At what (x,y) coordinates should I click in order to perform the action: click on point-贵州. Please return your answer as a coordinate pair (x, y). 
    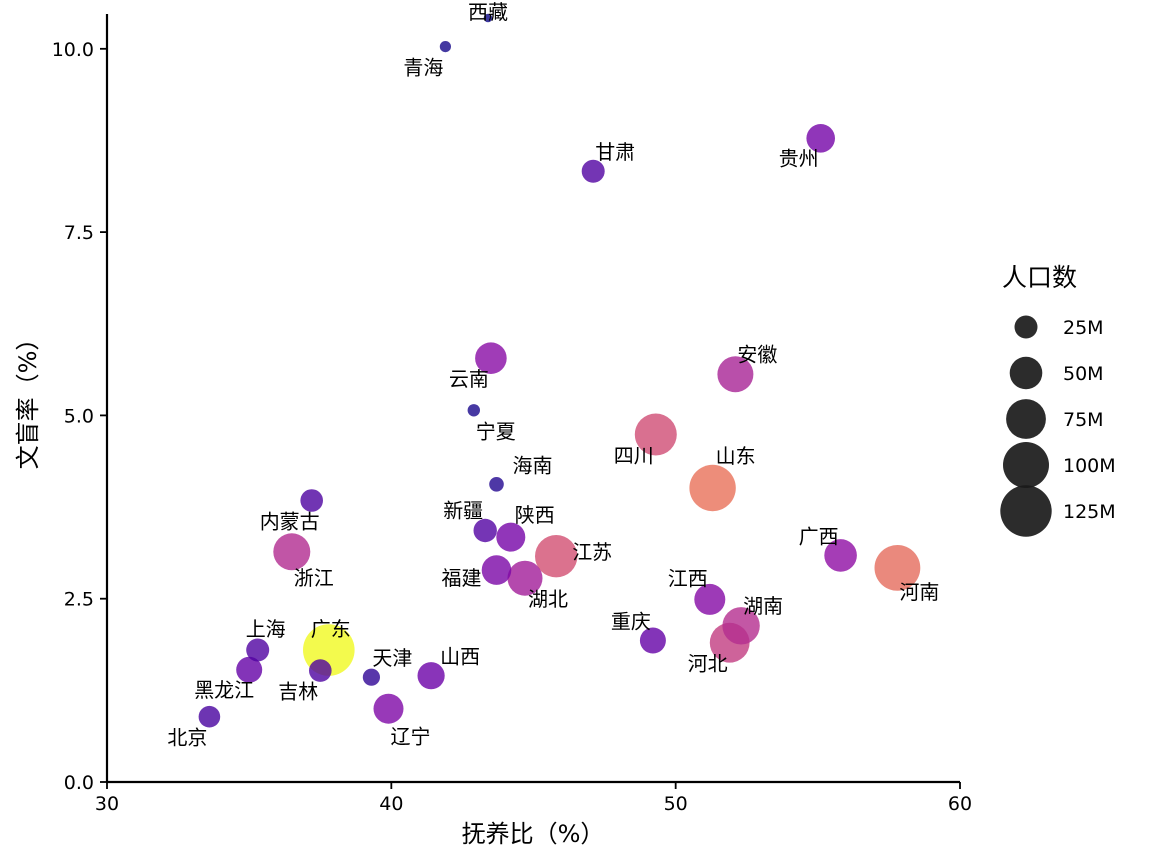
    Looking at the image, I should click on (820, 138).